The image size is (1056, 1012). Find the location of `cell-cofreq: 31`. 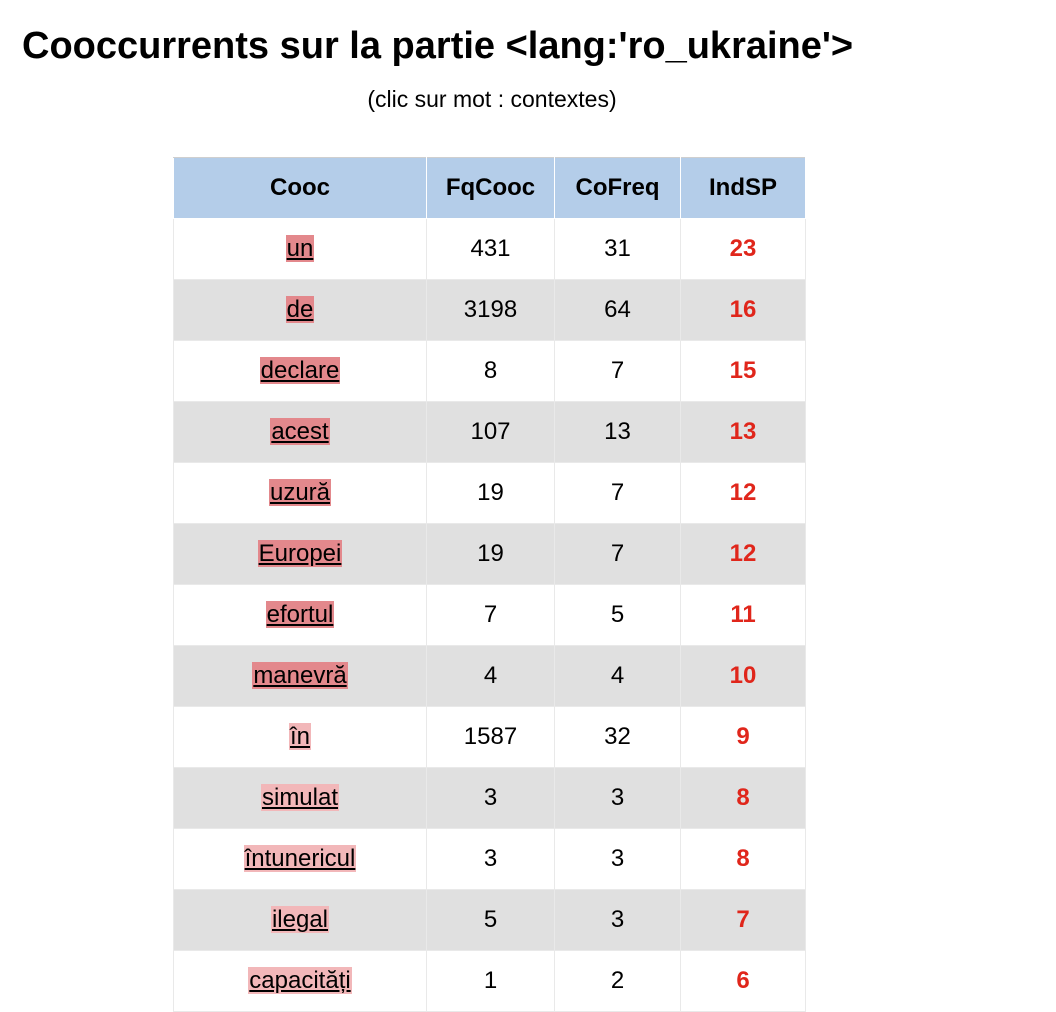

cell-cofreq: 31 is located at coordinates (617, 249).